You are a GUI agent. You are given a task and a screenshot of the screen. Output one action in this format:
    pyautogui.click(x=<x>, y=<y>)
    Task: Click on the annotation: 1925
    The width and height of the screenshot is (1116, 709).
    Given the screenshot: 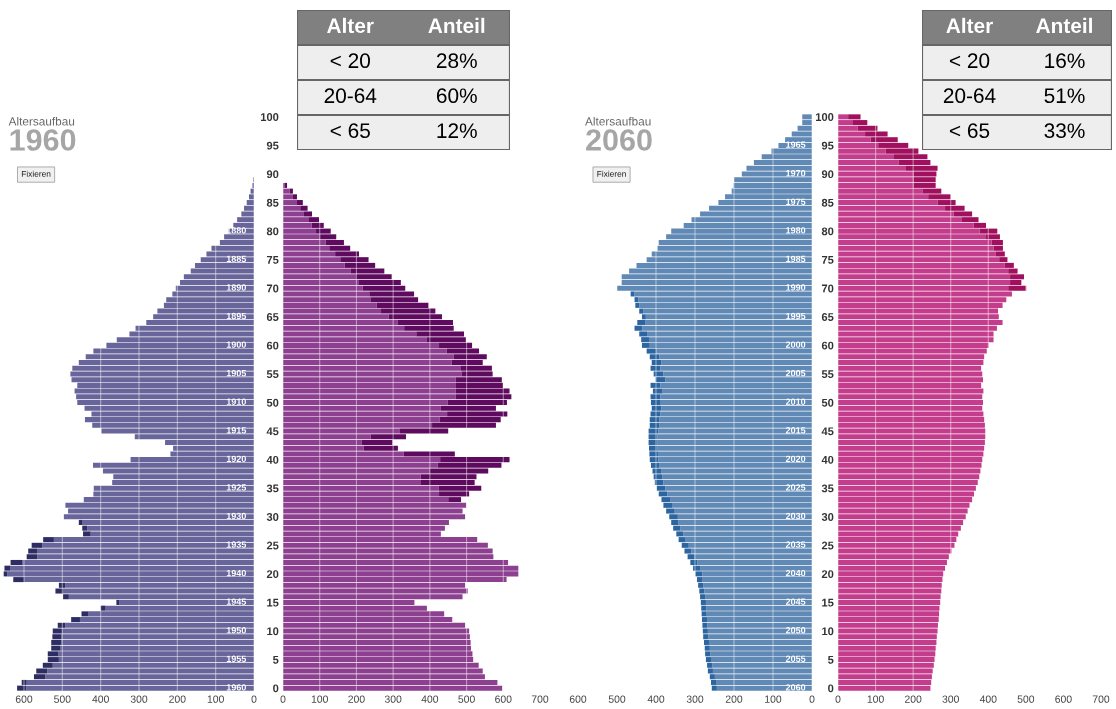 What is the action you would take?
    pyautogui.click(x=236, y=487)
    